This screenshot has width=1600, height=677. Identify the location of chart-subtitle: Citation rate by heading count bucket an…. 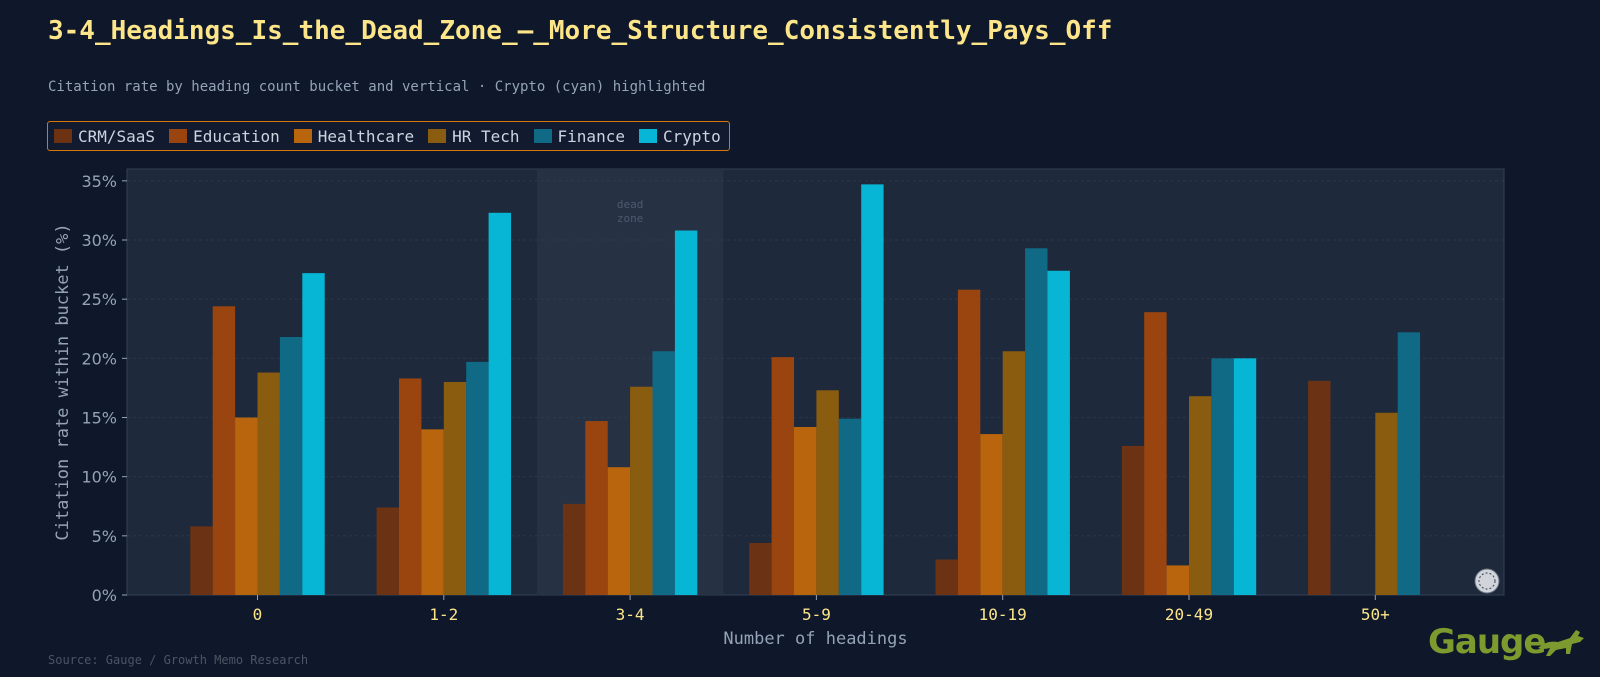
(377, 87).